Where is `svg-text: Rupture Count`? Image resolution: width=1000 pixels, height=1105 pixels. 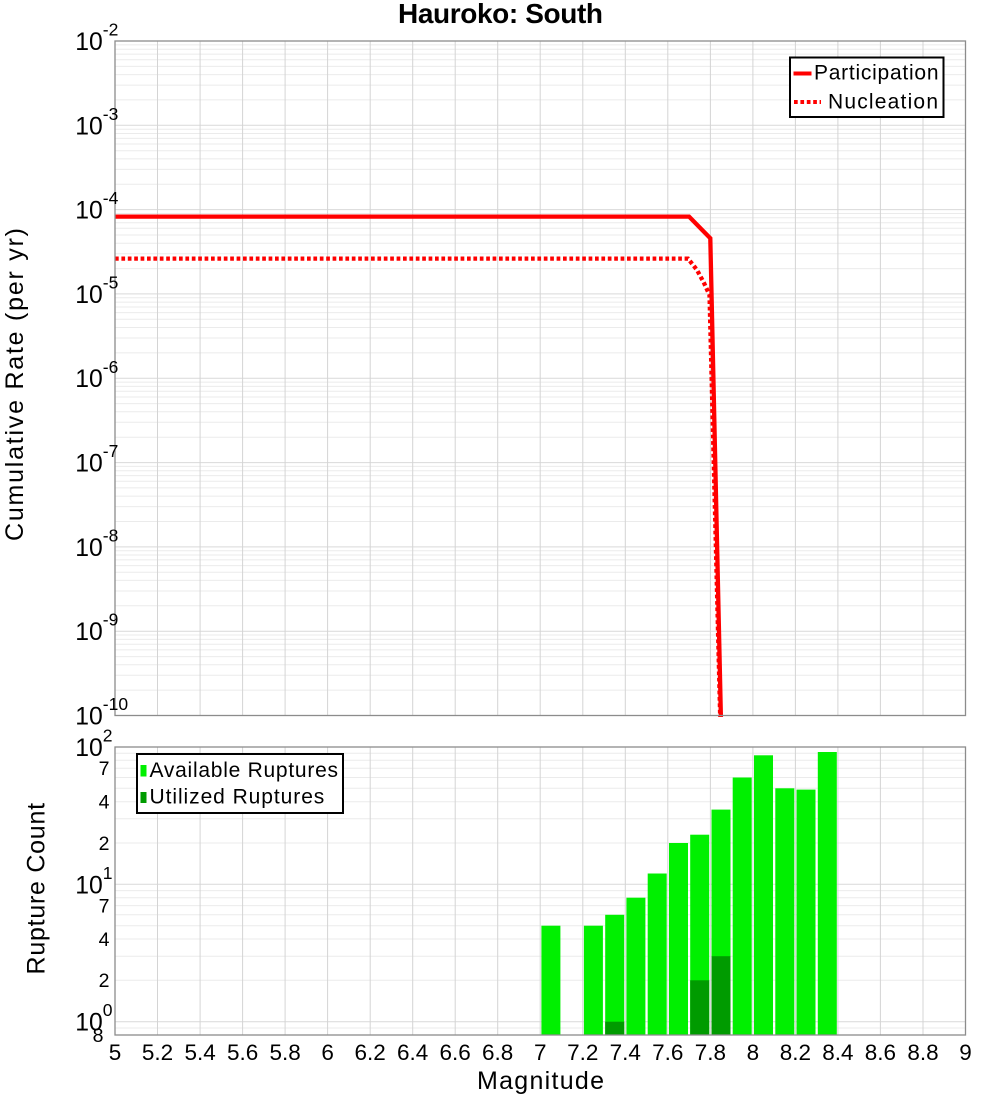 svg-text: Rupture Count is located at coordinates (37, 889).